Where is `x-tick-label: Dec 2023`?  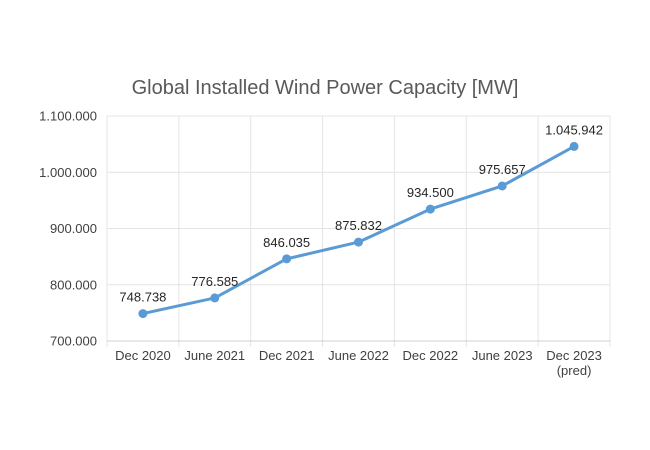
x-tick-label: Dec 2023 is located at coordinates (574, 355).